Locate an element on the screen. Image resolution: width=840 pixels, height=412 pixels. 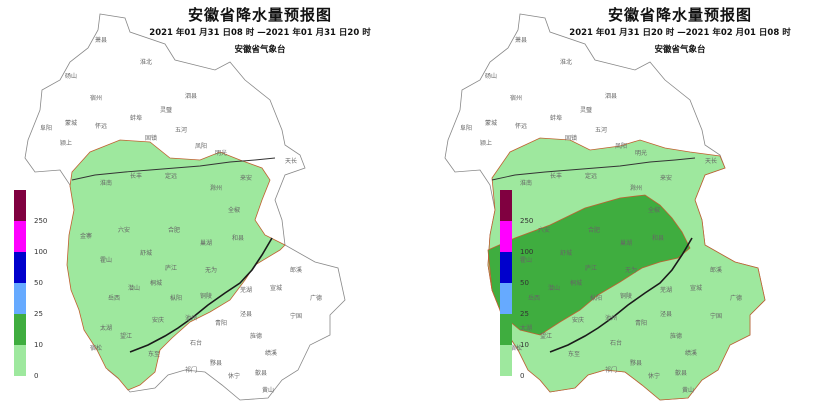
huai-river is located at coordinates (173, 169).